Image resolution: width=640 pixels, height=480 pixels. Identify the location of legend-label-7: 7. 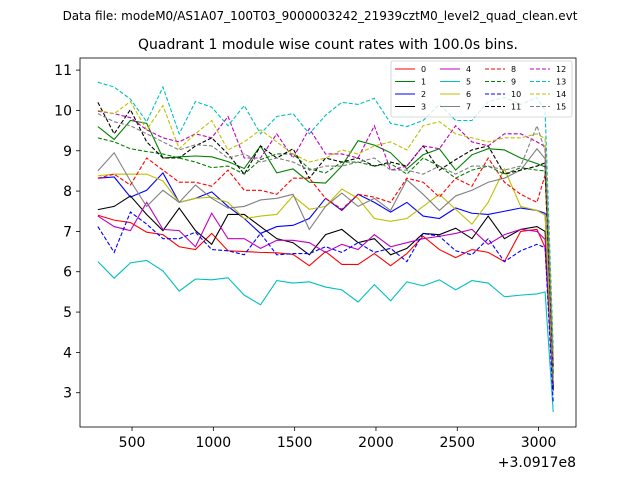
(468, 107).